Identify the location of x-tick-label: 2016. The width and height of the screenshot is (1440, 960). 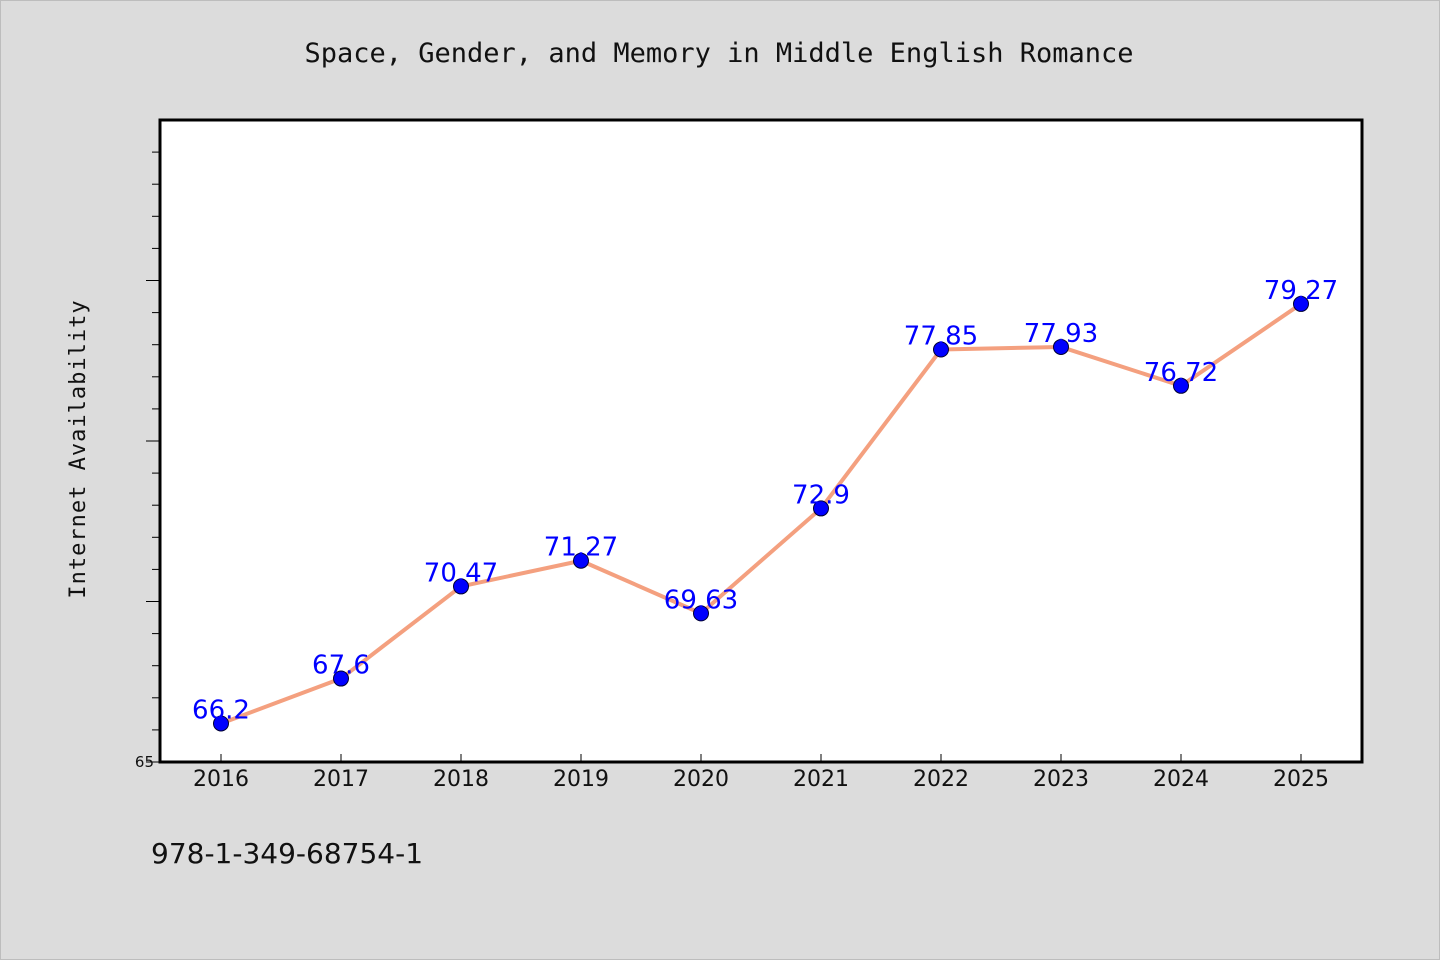
(221, 779).